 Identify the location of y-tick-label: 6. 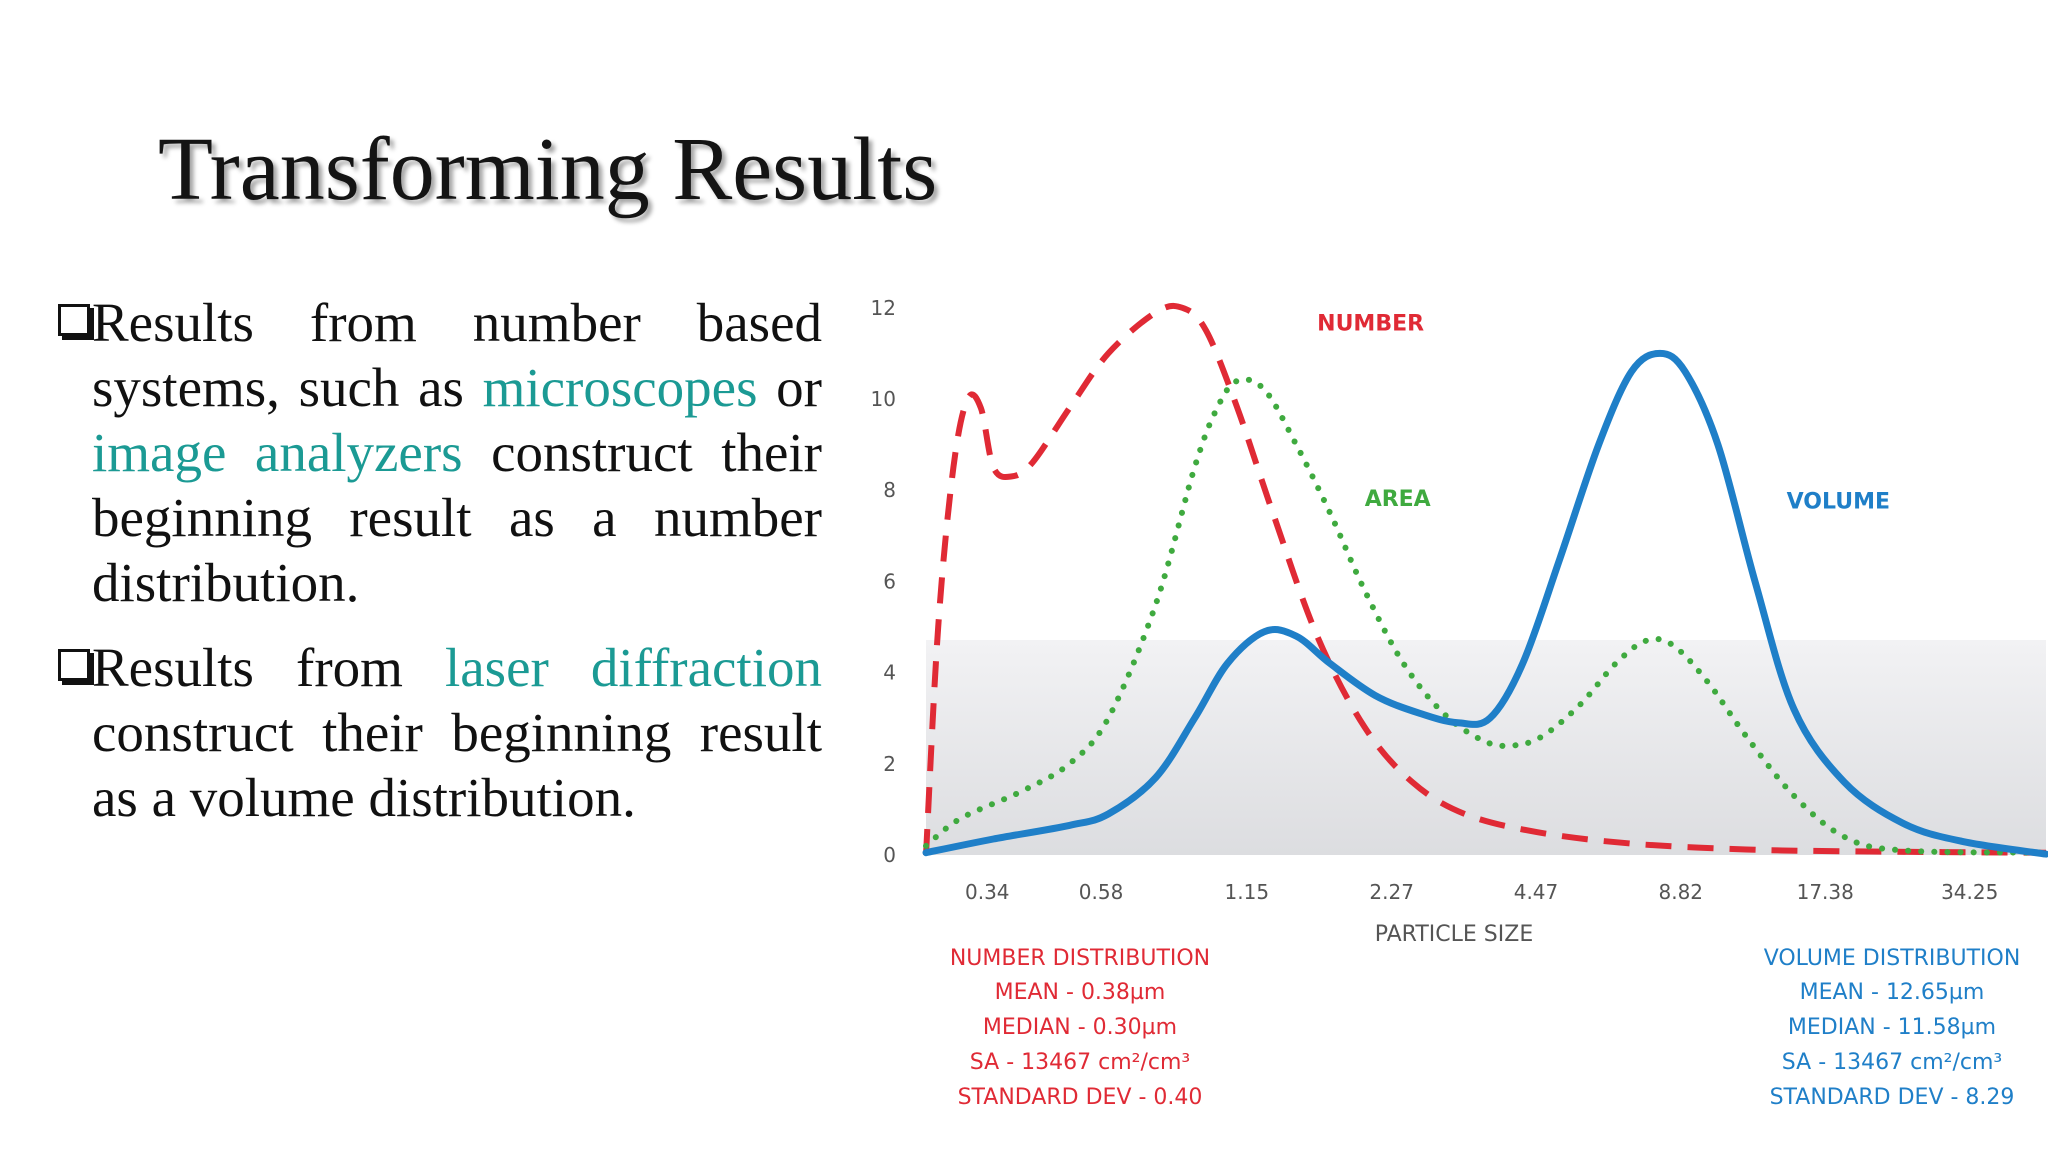
(889, 581).